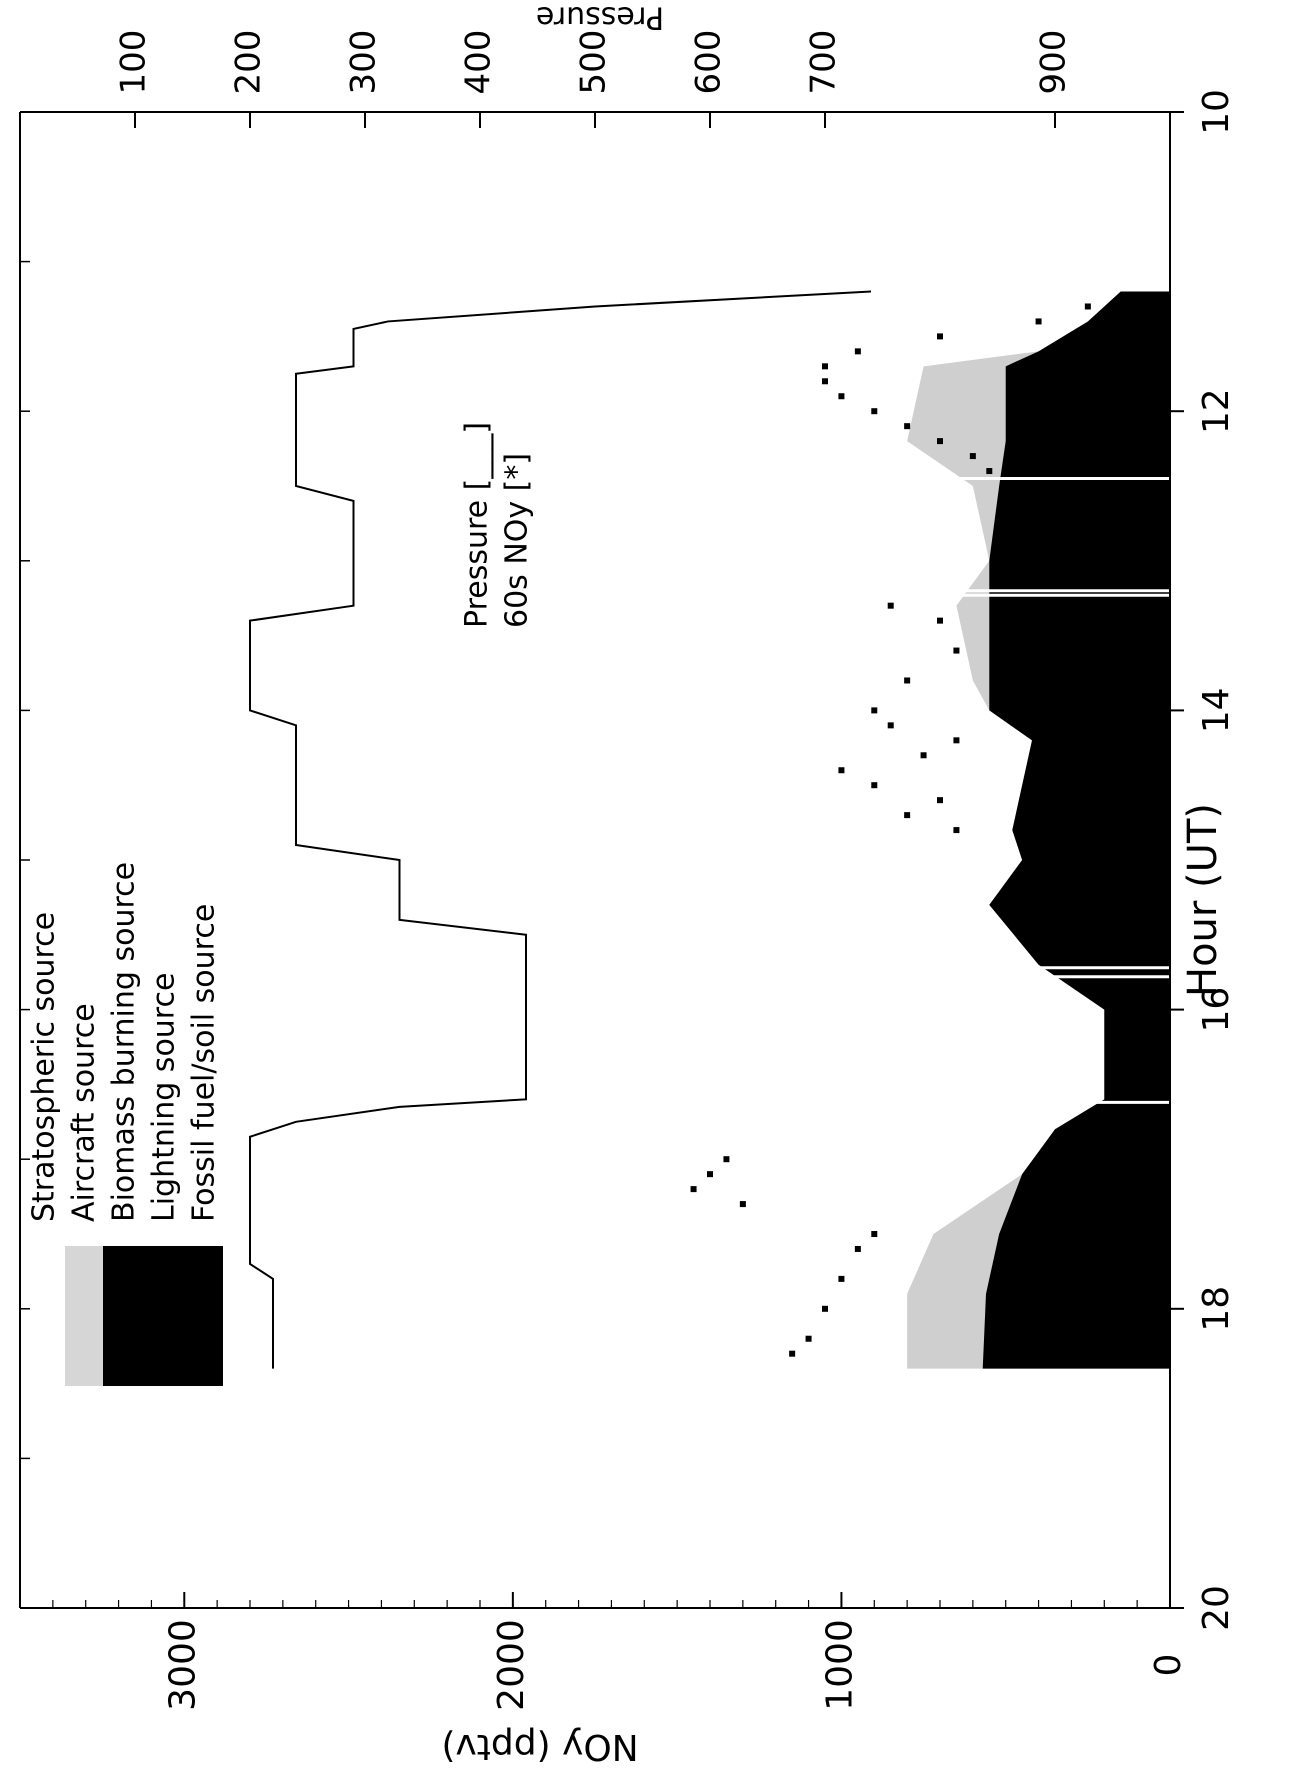  I want to click on y-tick-label: 0, so click(1168, 1665).